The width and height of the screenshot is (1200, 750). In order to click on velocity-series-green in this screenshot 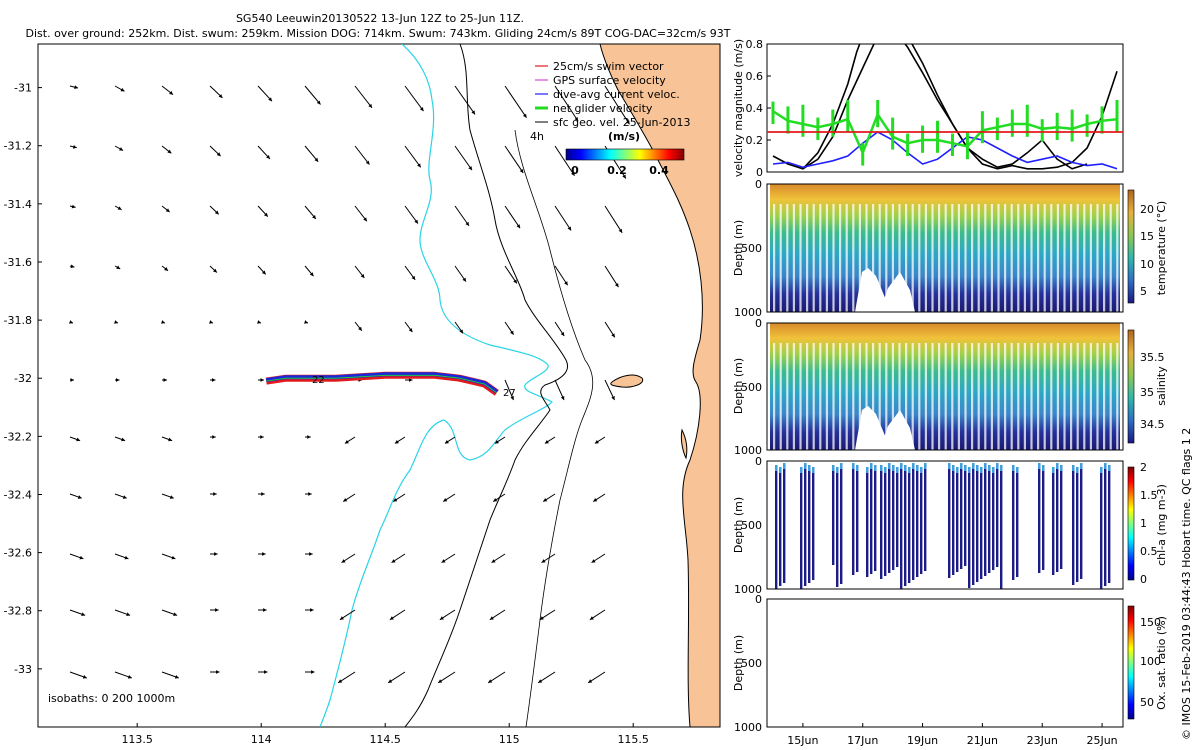, I will do `click(945, 133)`.